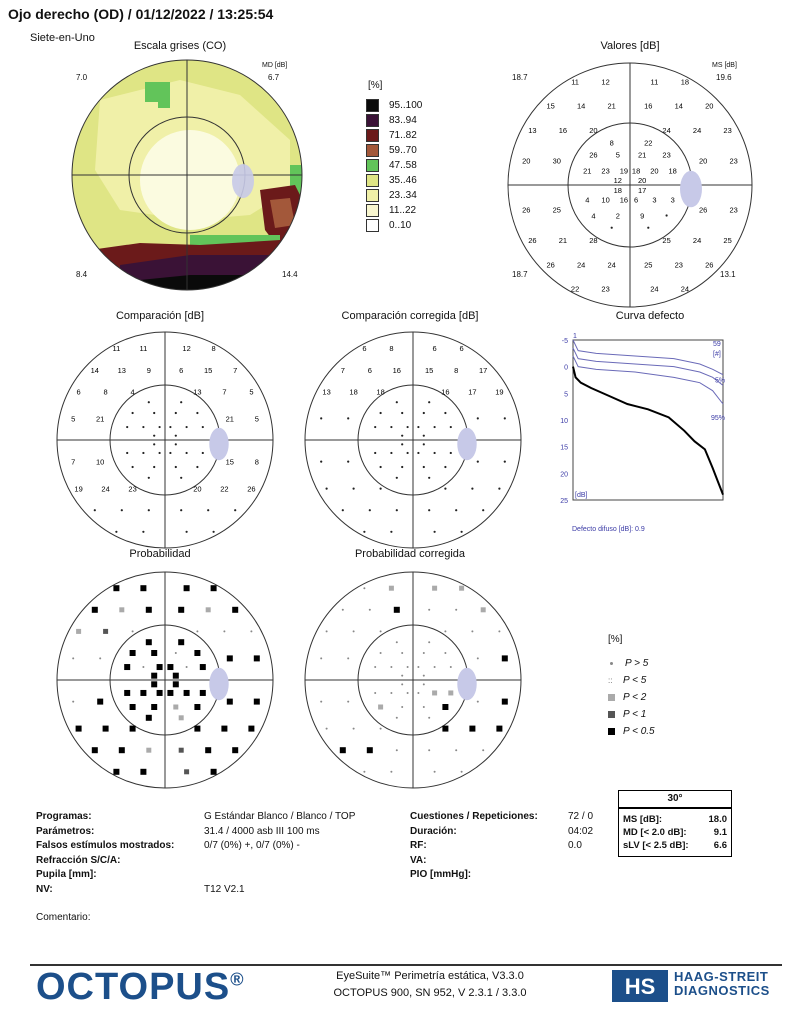  Describe the element at coordinates (642, 419) in the screenshot. I see `curva-chart: -5 0 5 10 15 20 25 1 59 [#] [dB] 5% 95%` at that location.